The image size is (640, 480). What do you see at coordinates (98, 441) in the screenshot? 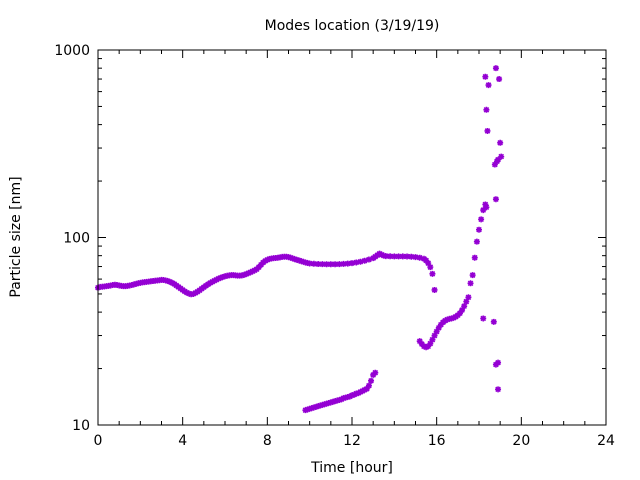
I see `x-tick-label: 0` at bounding box center [98, 441].